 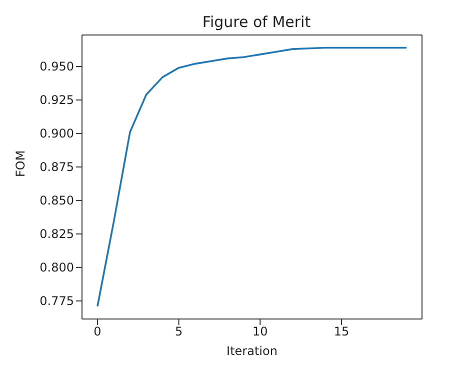 I want to click on x-tick-label: 10, so click(x=260, y=331).